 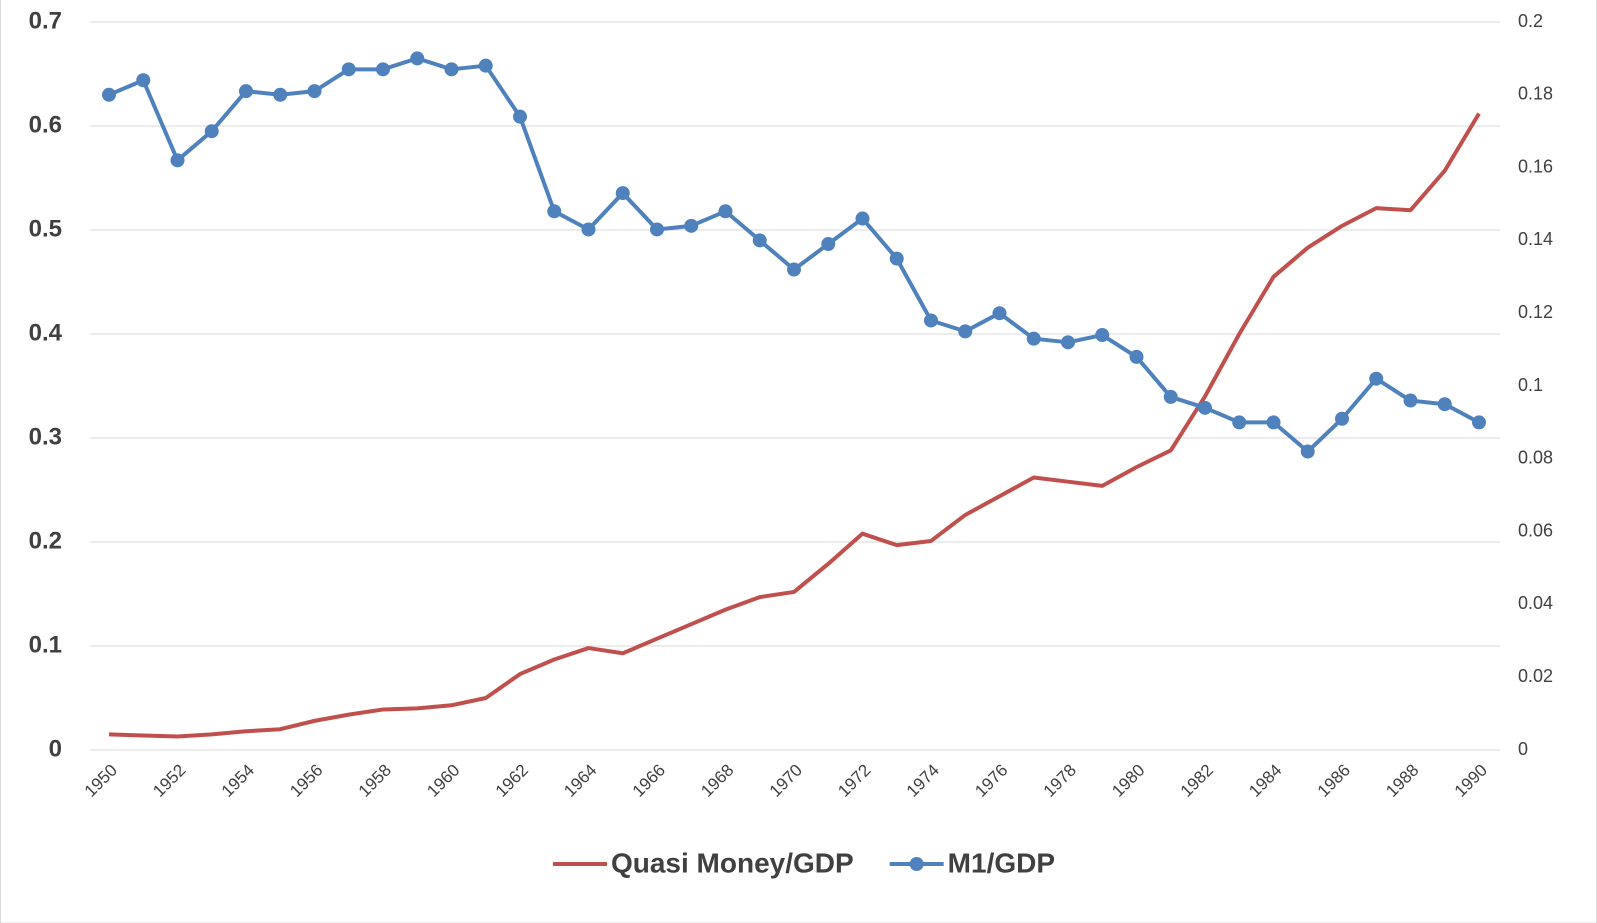 I want to click on x-tick-label: 1990, so click(x=1471, y=781).